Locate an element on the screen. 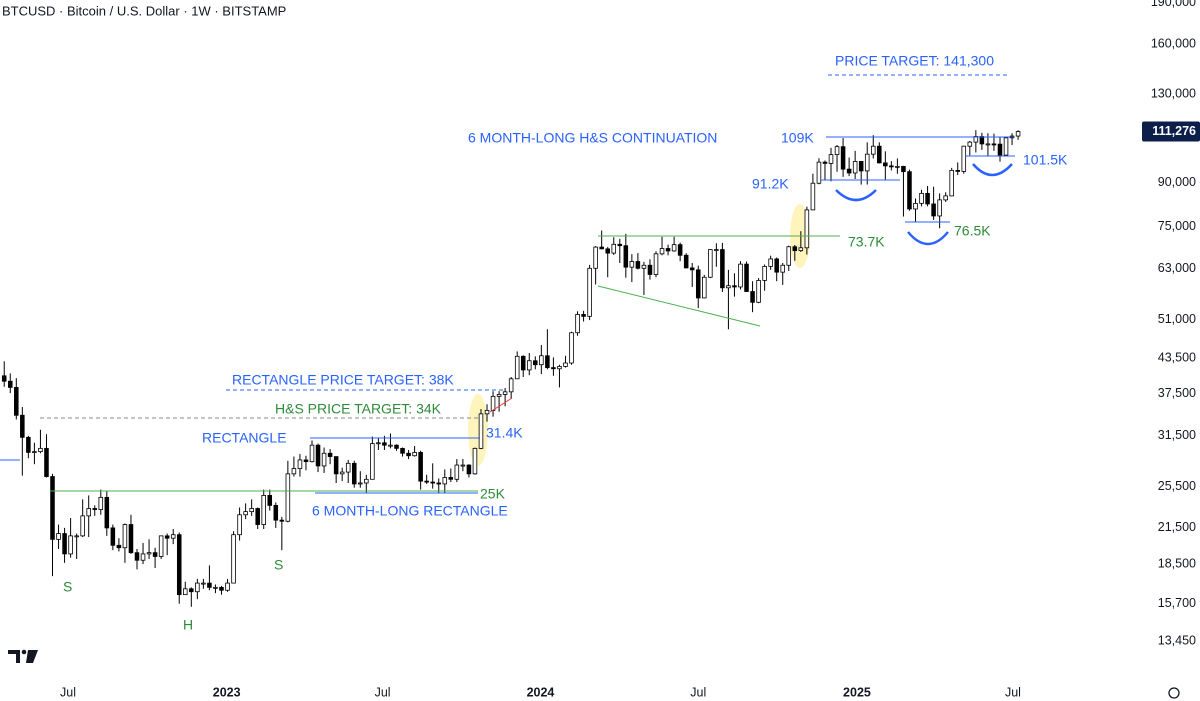 The width and height of the screenshot is (1200, 701). annotation: 25K is located at coordinates (493, 494).